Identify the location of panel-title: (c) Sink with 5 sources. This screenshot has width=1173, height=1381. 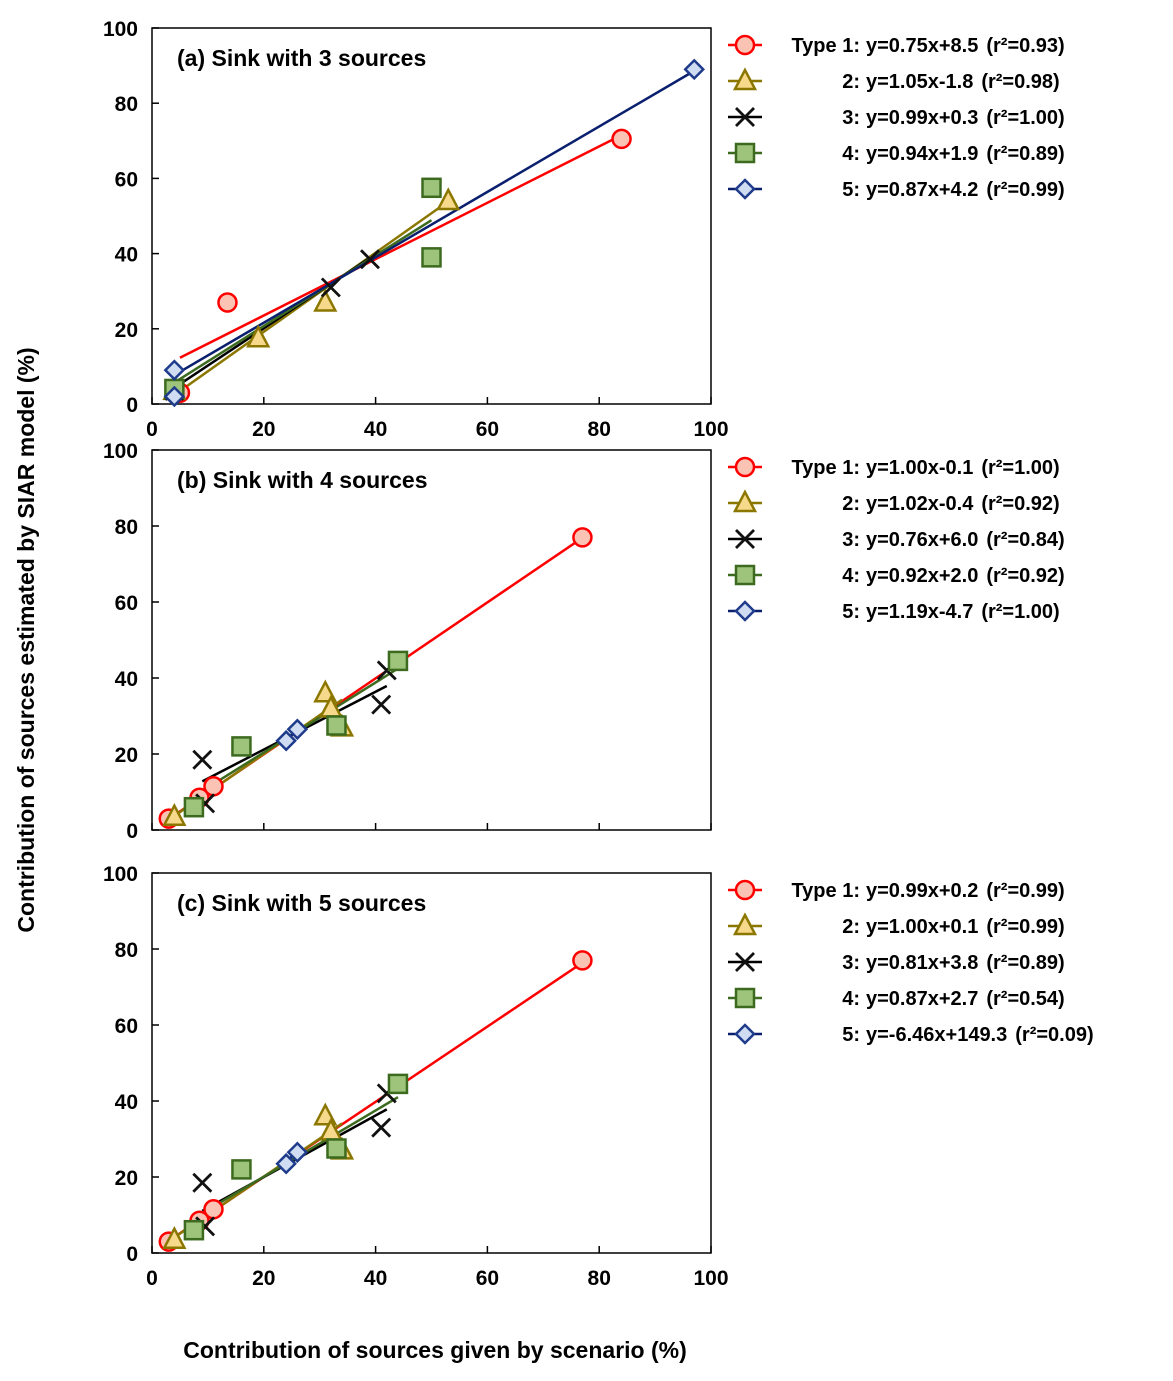
(301, 903).